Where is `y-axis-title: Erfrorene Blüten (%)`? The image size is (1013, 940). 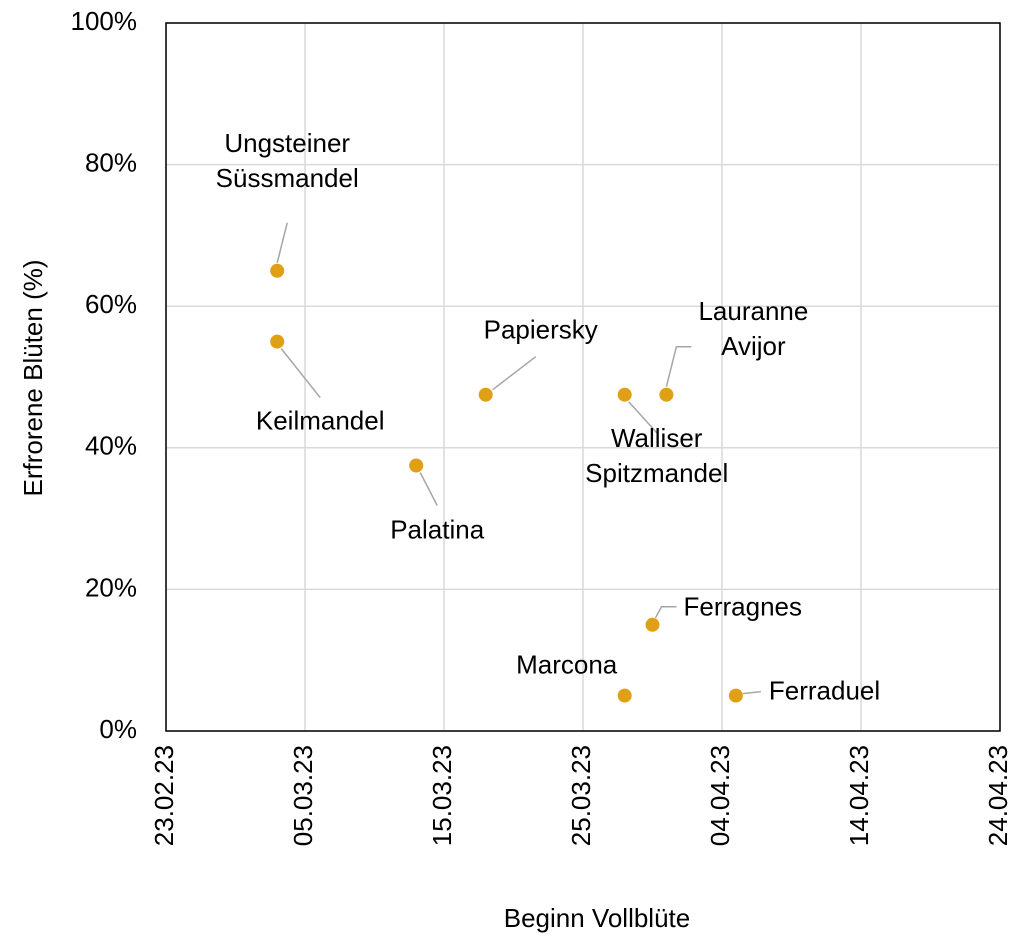
y-axis-title: Erfrorene Blüten (%) is located at coordinates (33, 378).